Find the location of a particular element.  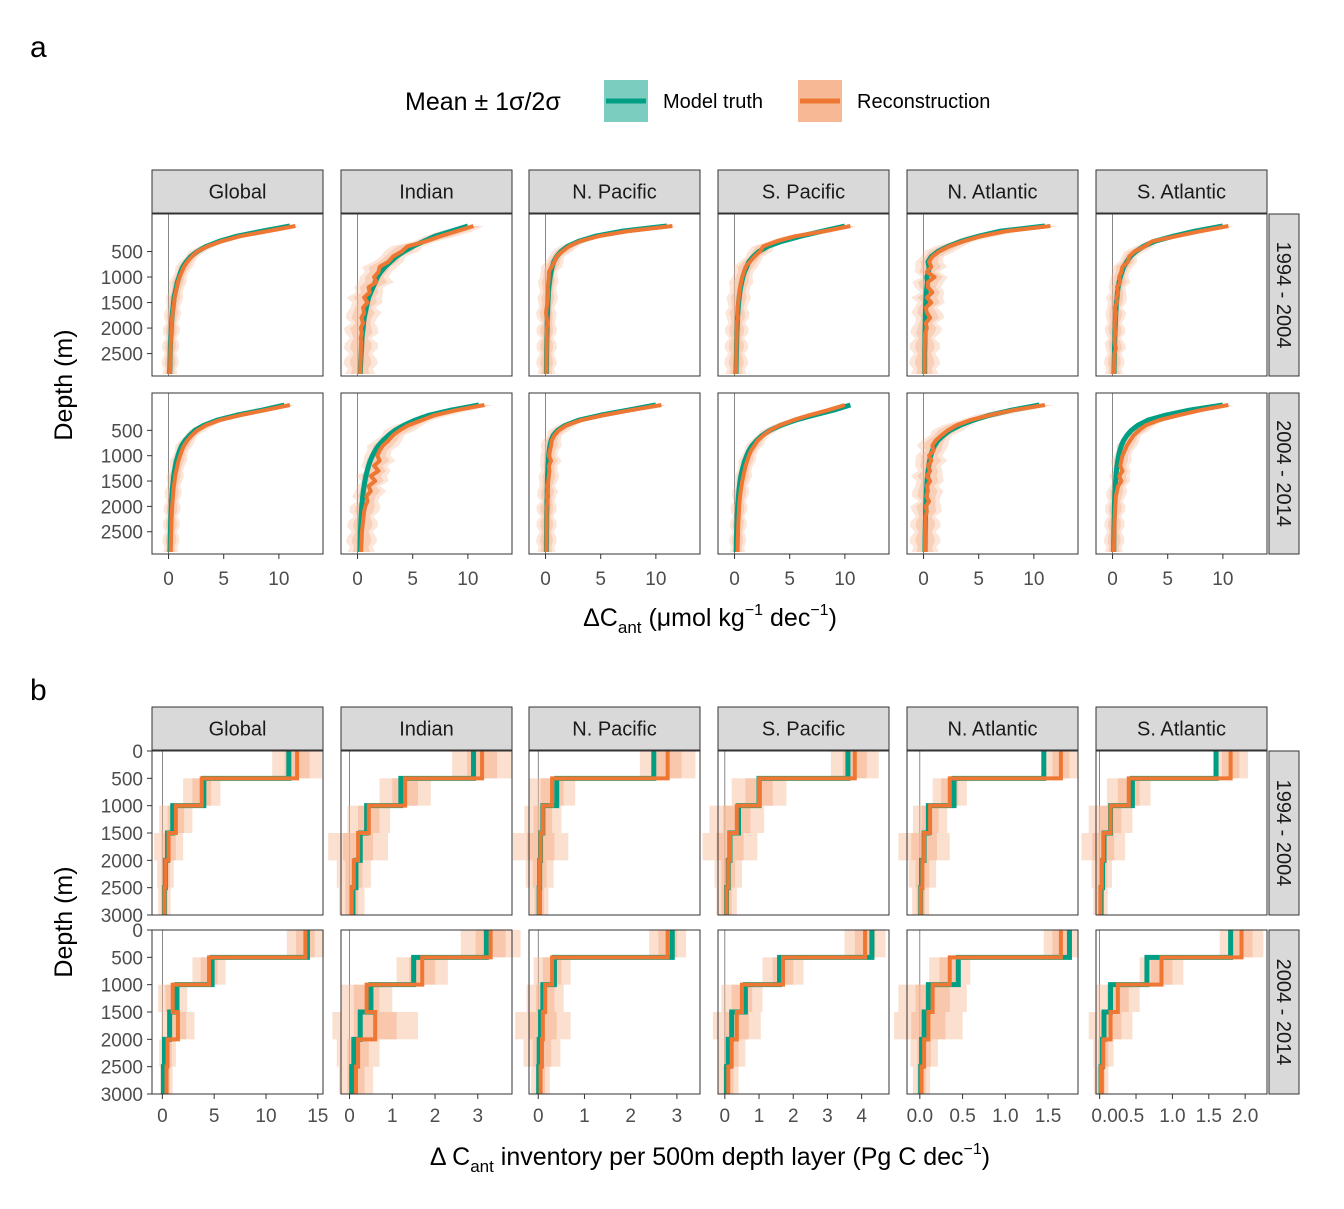

row-strip-b-2004-2014 is located at coordinates (1284, 1012).